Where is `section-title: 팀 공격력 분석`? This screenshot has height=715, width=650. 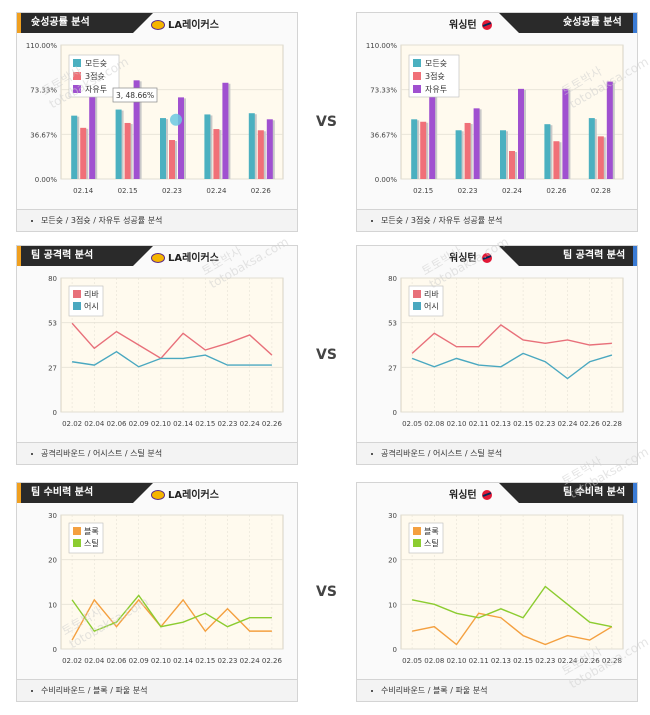 section-title: 팀 공격력 분석 is located at coordinates (568, 256).